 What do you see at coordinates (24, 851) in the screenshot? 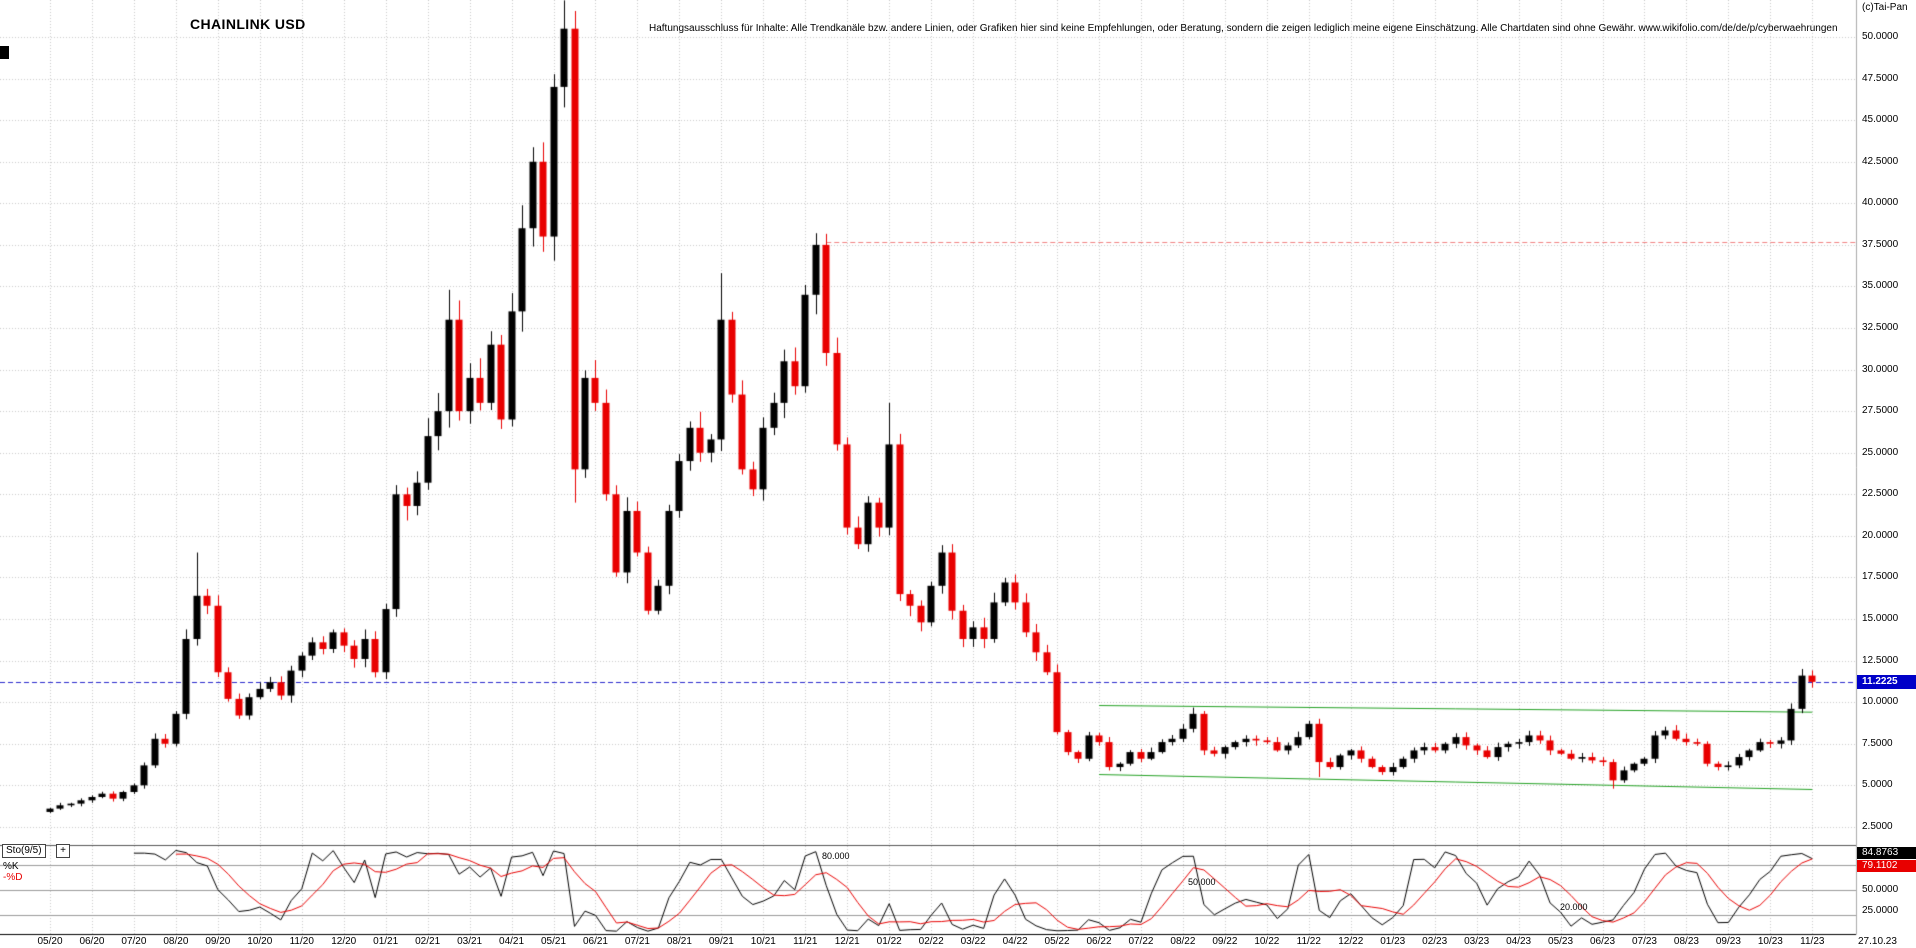
I see `indicator-settings-button: Sto(9/5)` at bounding box center [24, 851].